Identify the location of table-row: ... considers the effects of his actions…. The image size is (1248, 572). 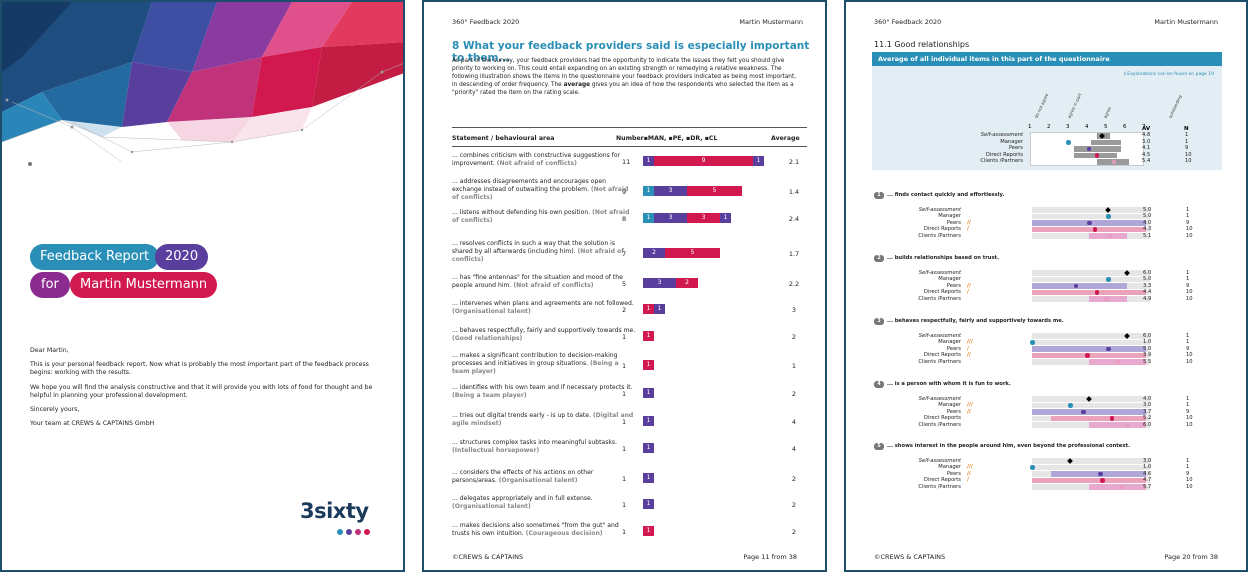
(632, 482).